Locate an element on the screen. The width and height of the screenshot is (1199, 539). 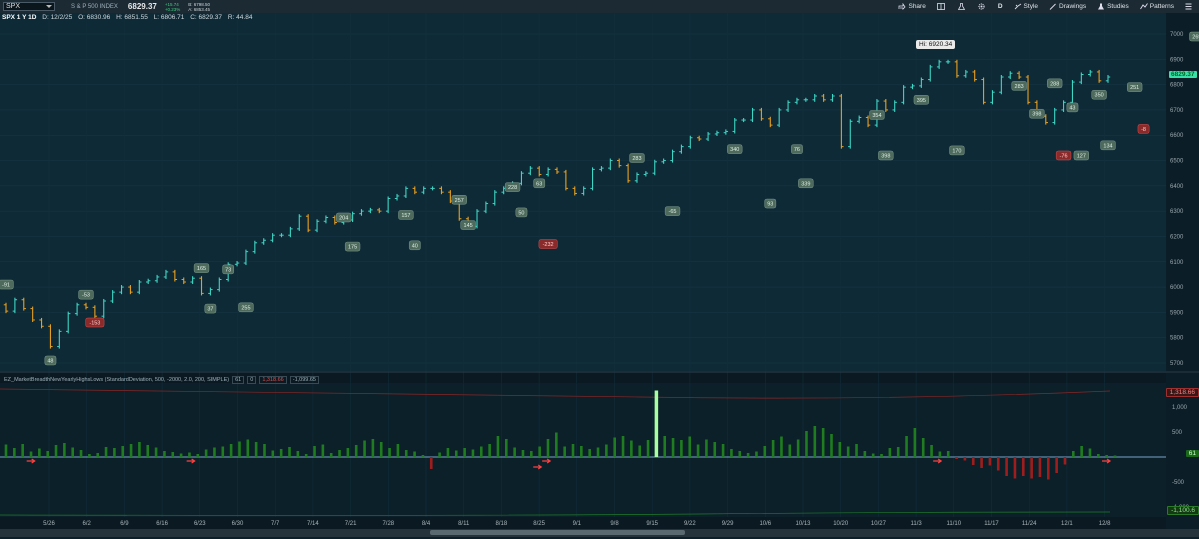
info-low: L: 6806.71 is located at coordinates (169, 17).